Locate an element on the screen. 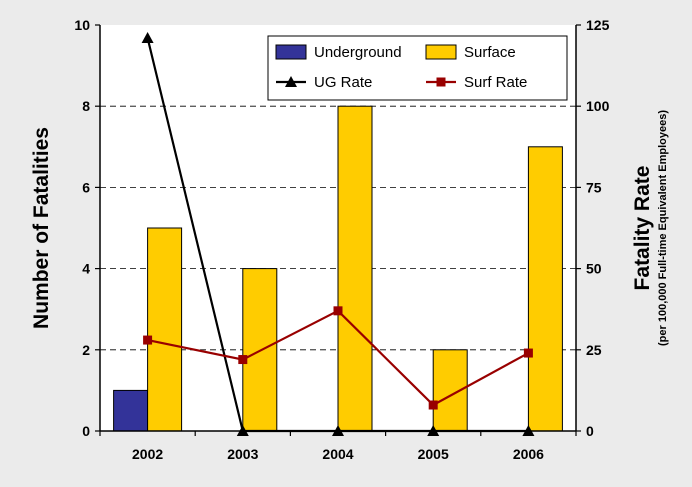 The height and width of the screenshot is (487, 692). legend-box is located at coordinates (417, 68).